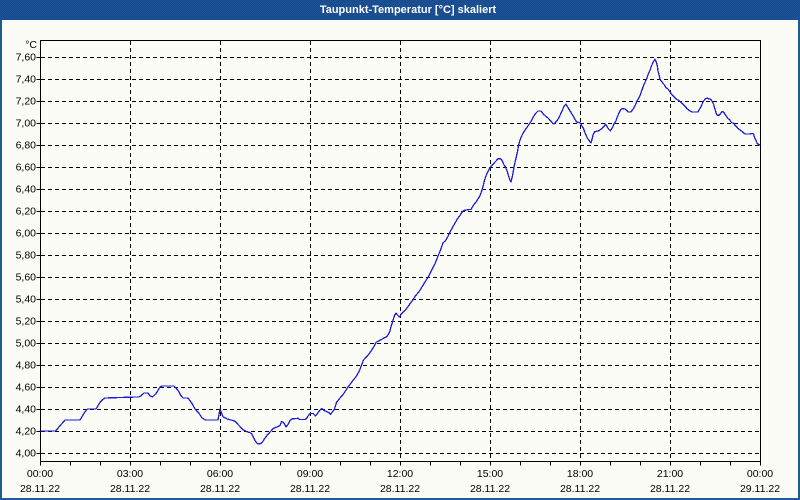  Describe the element at coordinates (760, 489) in the screenshot. I see `svg-text: 29.11.22` at that location.